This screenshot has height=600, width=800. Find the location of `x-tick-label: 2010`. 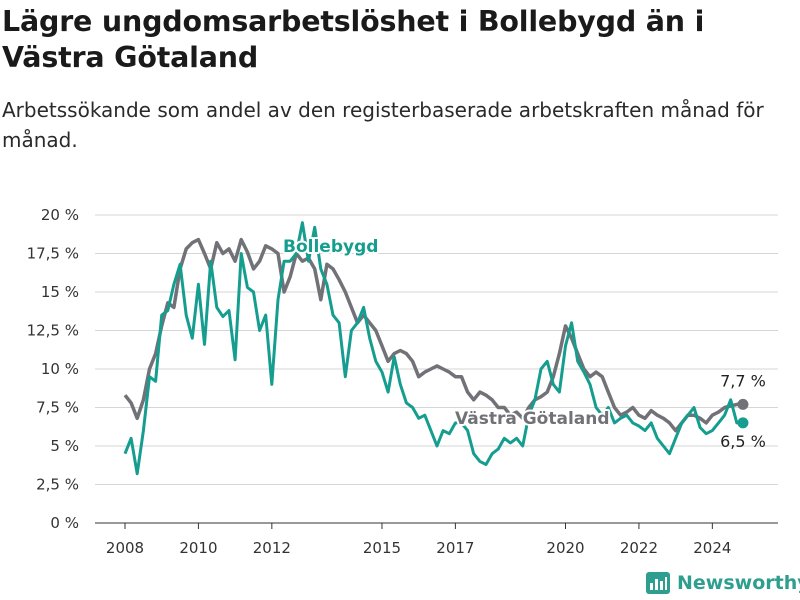

x-tick-label: 2010 is located at coordinates (198, 548).